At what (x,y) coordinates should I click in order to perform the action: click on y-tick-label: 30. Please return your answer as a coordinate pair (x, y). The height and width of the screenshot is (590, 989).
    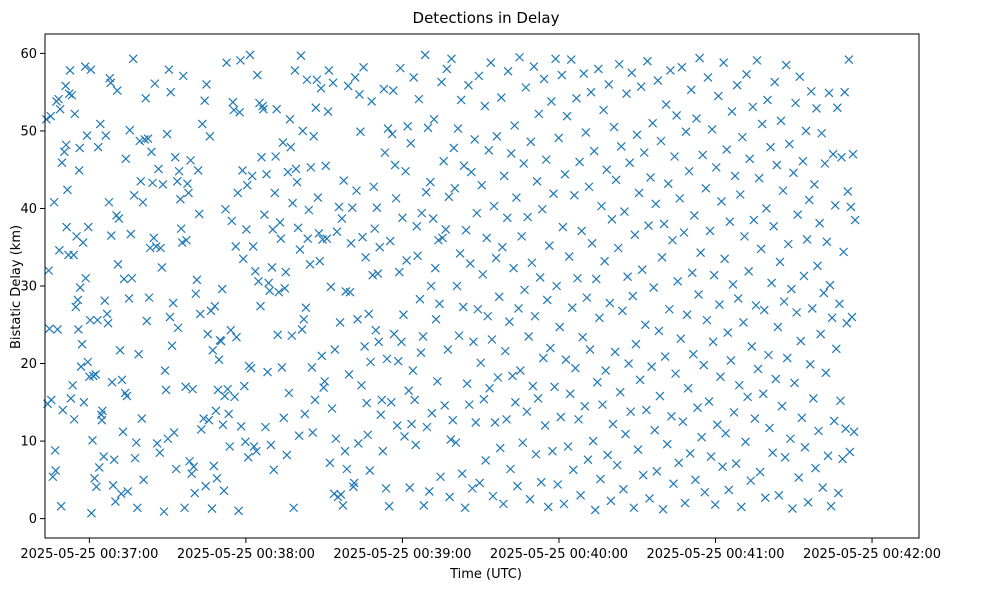
    Looking at the image, I should click on (28, 287).